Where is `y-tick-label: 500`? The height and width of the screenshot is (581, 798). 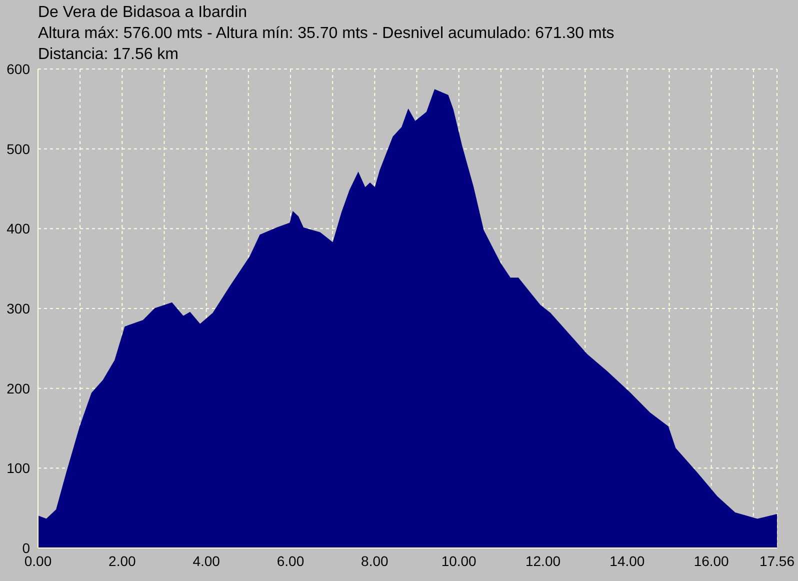 y-tick-label: 500 is located at coordinates (18, 148).